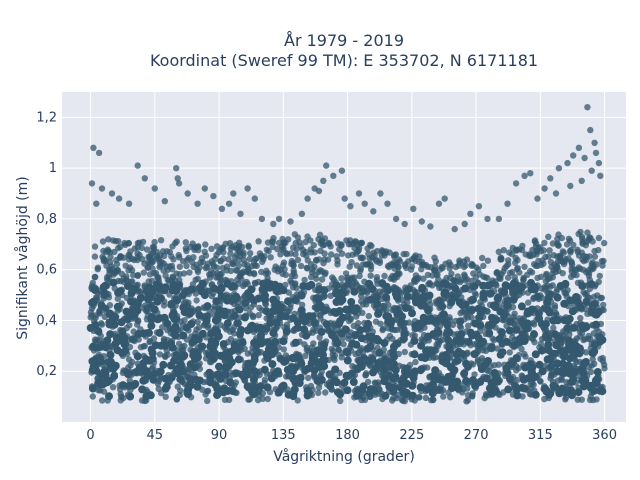 This screenshot has width=640, height=480. I want to click on y-tick-label: 0,8, so click(46, 219).